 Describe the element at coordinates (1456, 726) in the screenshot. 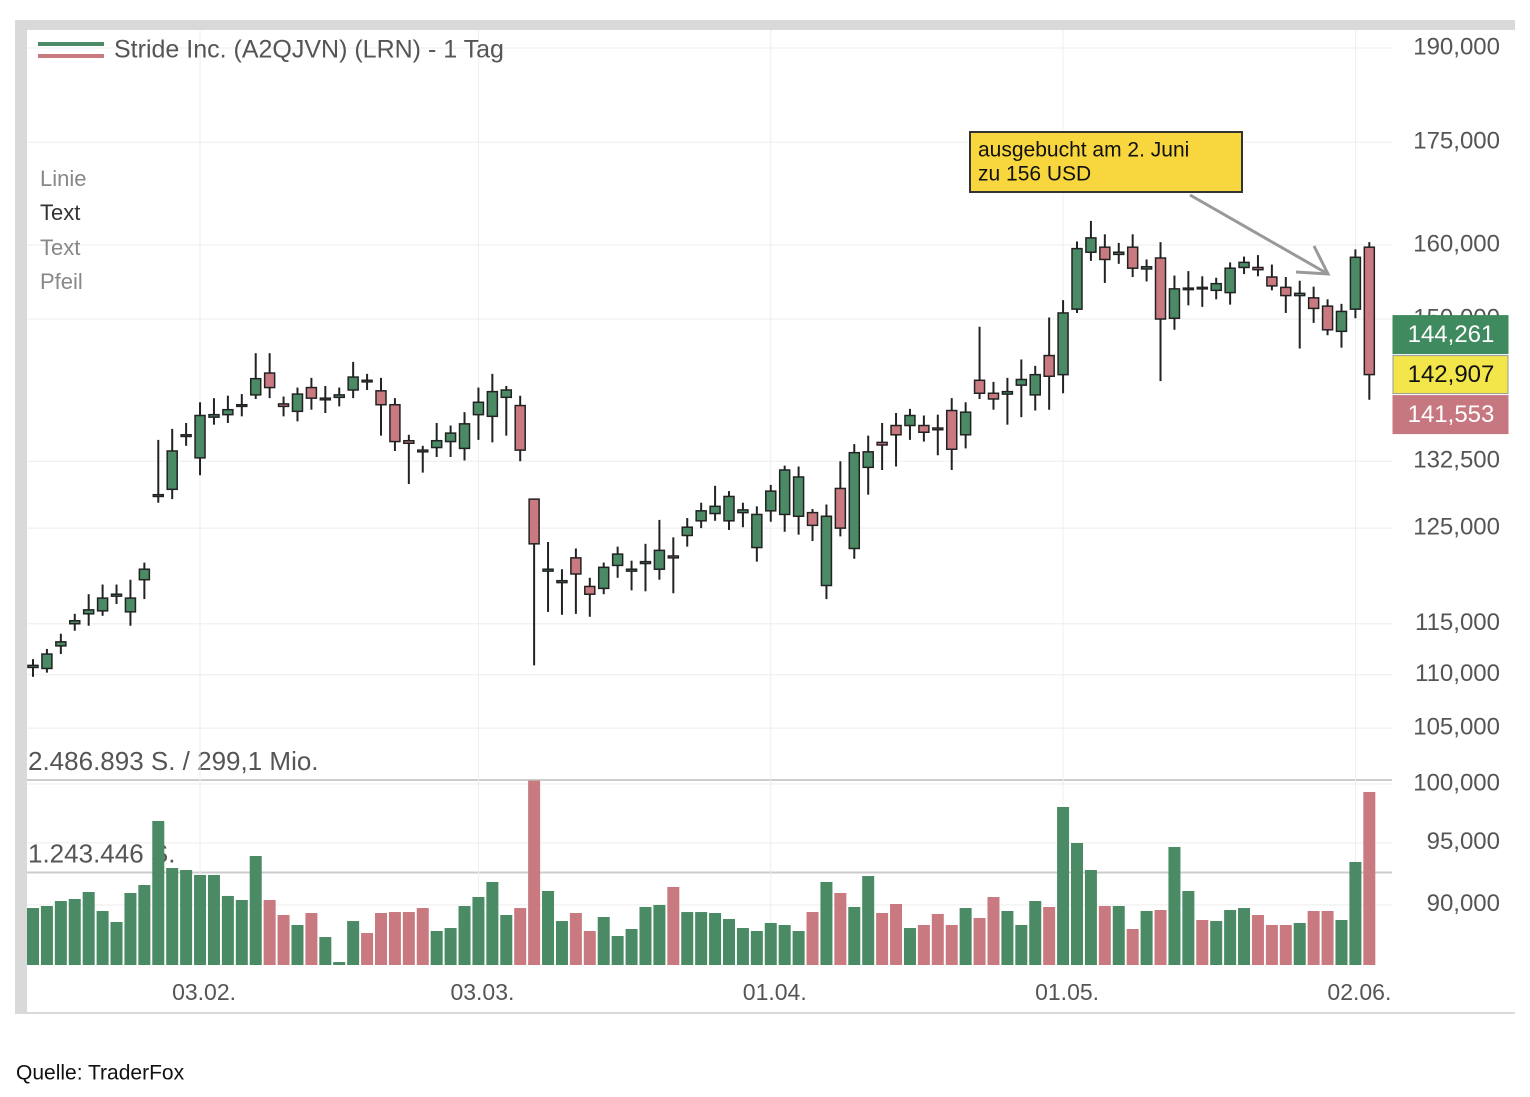

I see `y-tick-label: 105,000` at that location.